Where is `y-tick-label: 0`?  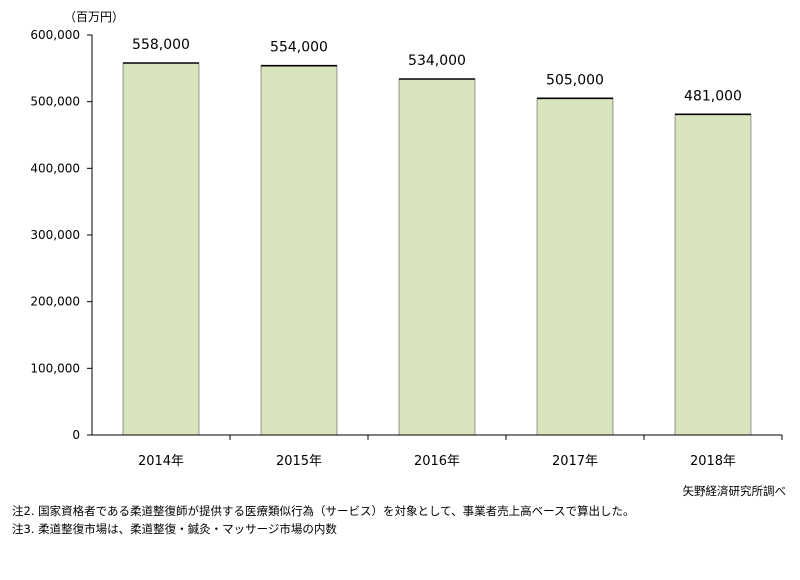
y-tick-label: 0 is located at coordinates (76, 435).